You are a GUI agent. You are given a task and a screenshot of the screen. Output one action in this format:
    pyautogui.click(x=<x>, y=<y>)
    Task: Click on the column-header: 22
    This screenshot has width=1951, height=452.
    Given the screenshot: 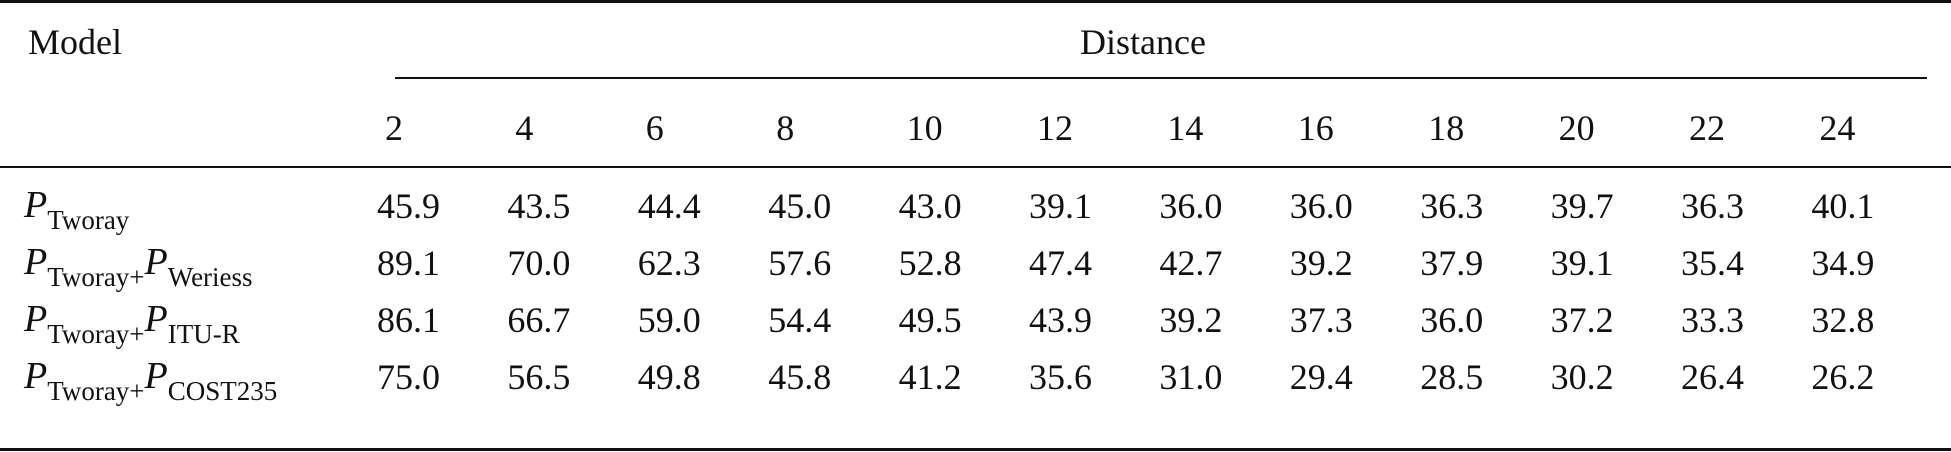 What is the action you would take?
    pyautogui.click(x=1707, y=128)
    